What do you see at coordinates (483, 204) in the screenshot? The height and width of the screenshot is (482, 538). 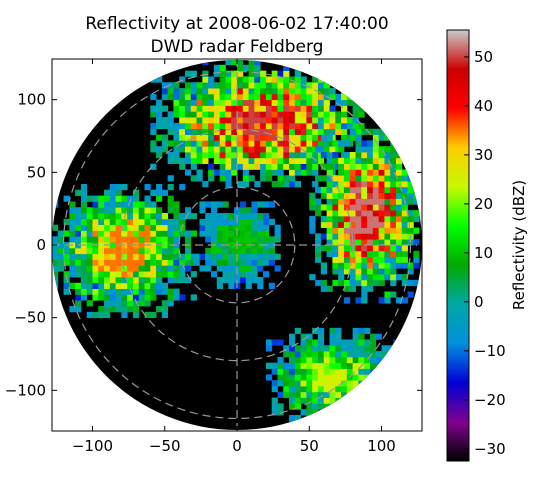 I see `colorbar-tick-label: 20` at bounding box center [483, 204].